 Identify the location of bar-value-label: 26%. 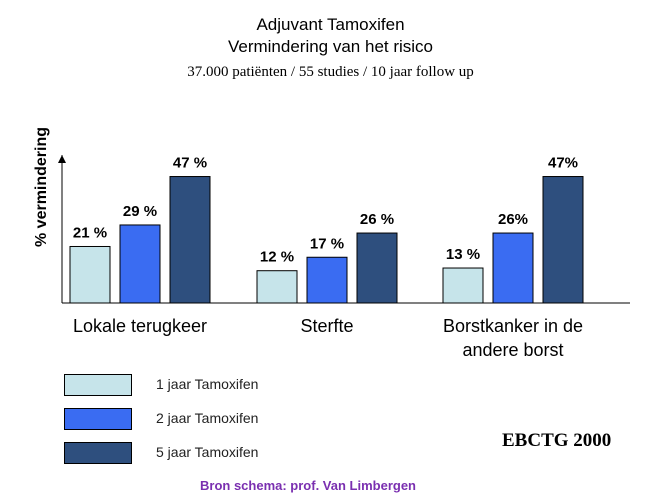
(513, 219).